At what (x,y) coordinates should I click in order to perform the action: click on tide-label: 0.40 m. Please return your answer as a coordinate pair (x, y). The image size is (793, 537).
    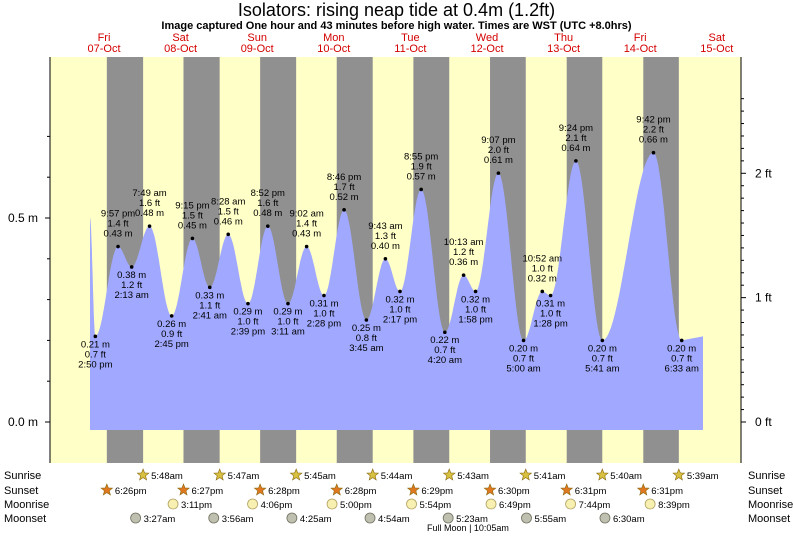
    Looking at the image, I should click on (385, 246).